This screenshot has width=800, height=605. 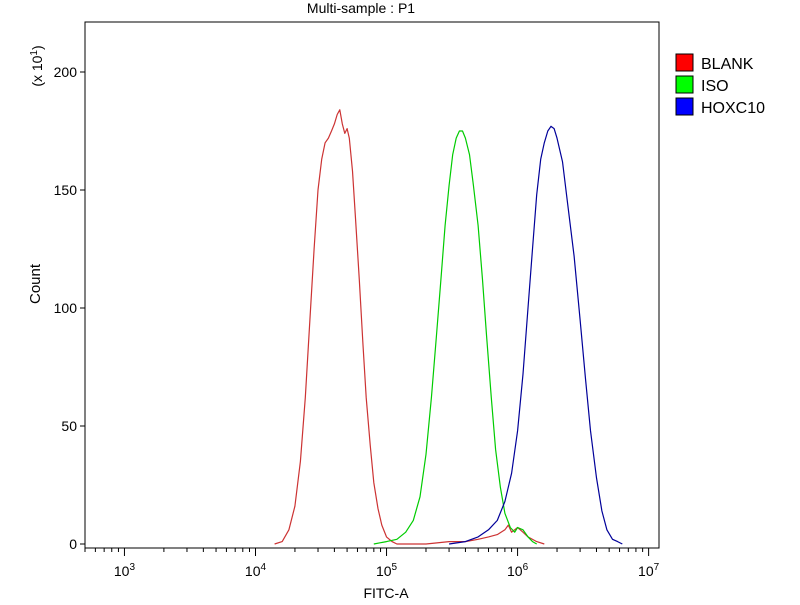 I want to click on y-axis-label: Count, so click(x=35, y=283).